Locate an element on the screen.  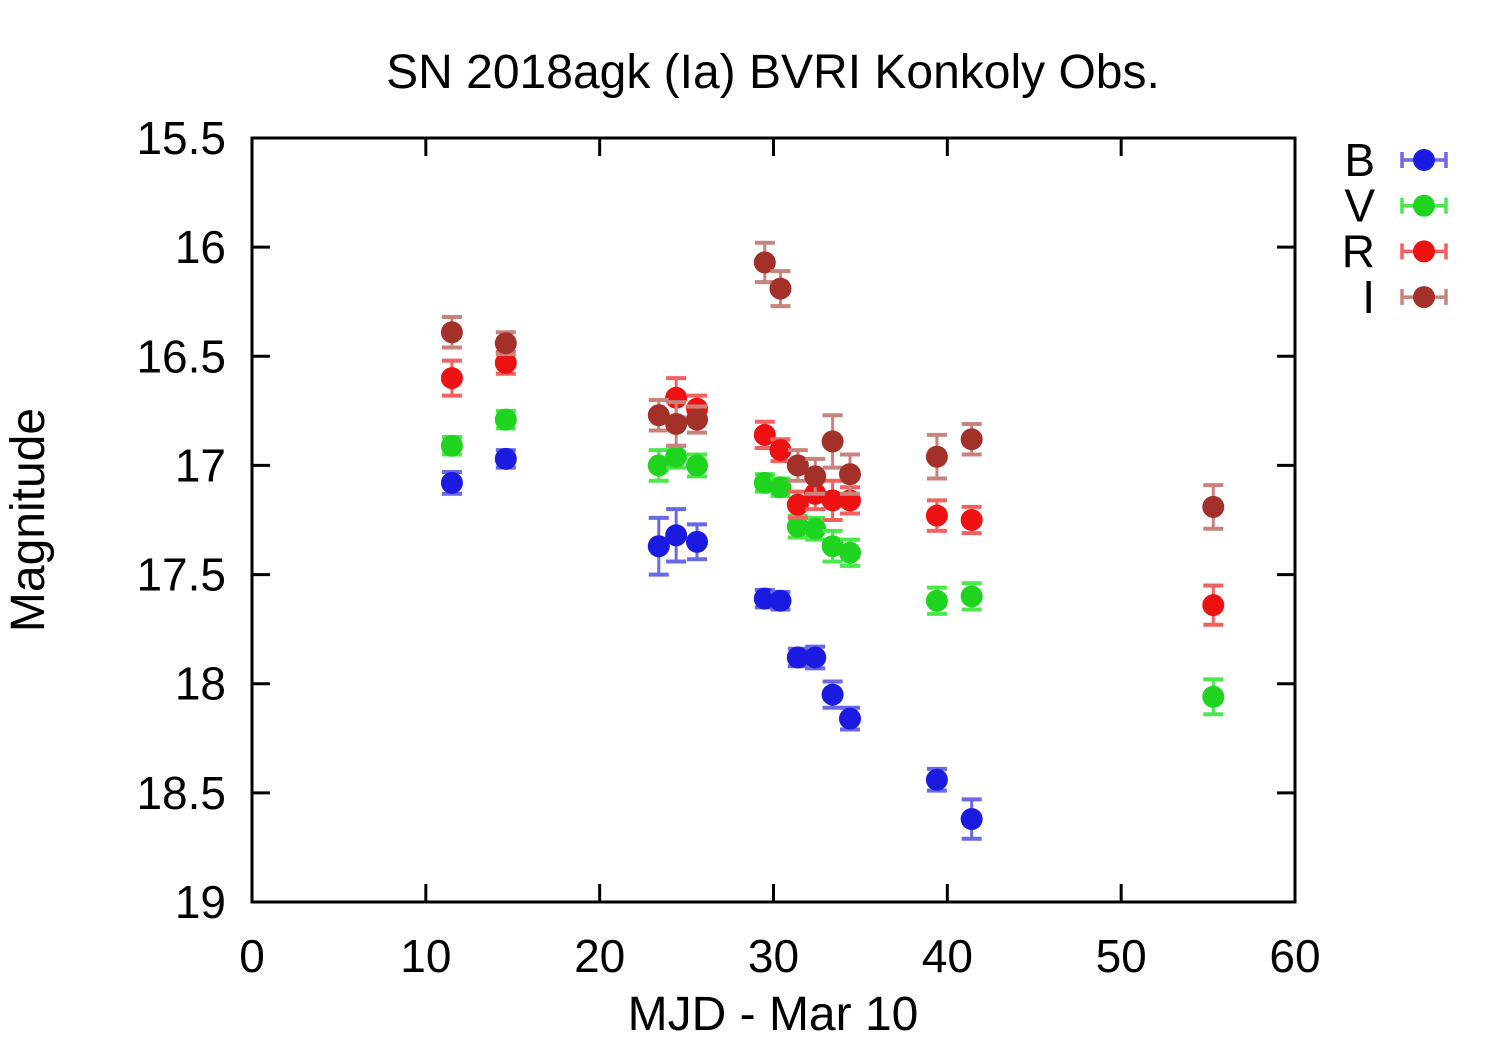
y-tick-label: 19 is located at coordinates (200, 902).